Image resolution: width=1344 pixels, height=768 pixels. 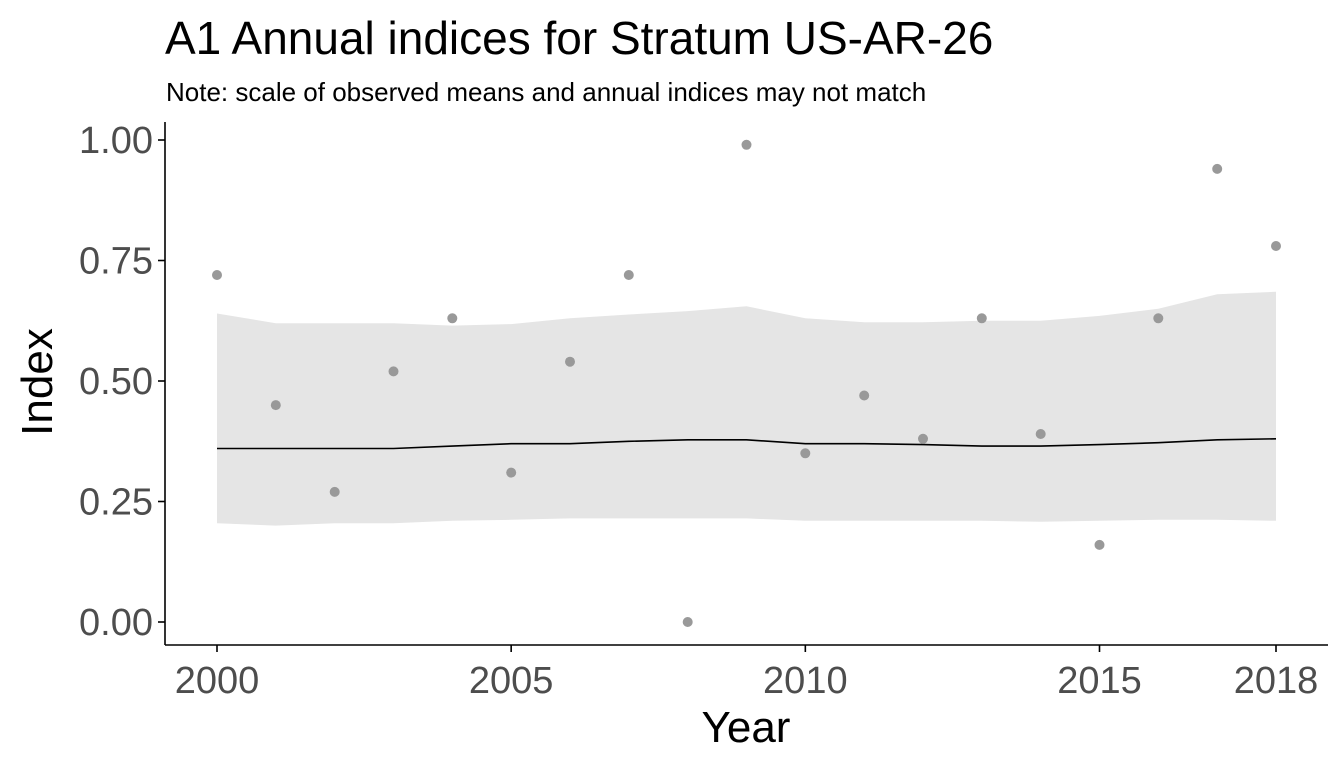 I want to click on x-axis-ticks: 2000 2005 2010 2015 2018, so click(x=747, y=673).